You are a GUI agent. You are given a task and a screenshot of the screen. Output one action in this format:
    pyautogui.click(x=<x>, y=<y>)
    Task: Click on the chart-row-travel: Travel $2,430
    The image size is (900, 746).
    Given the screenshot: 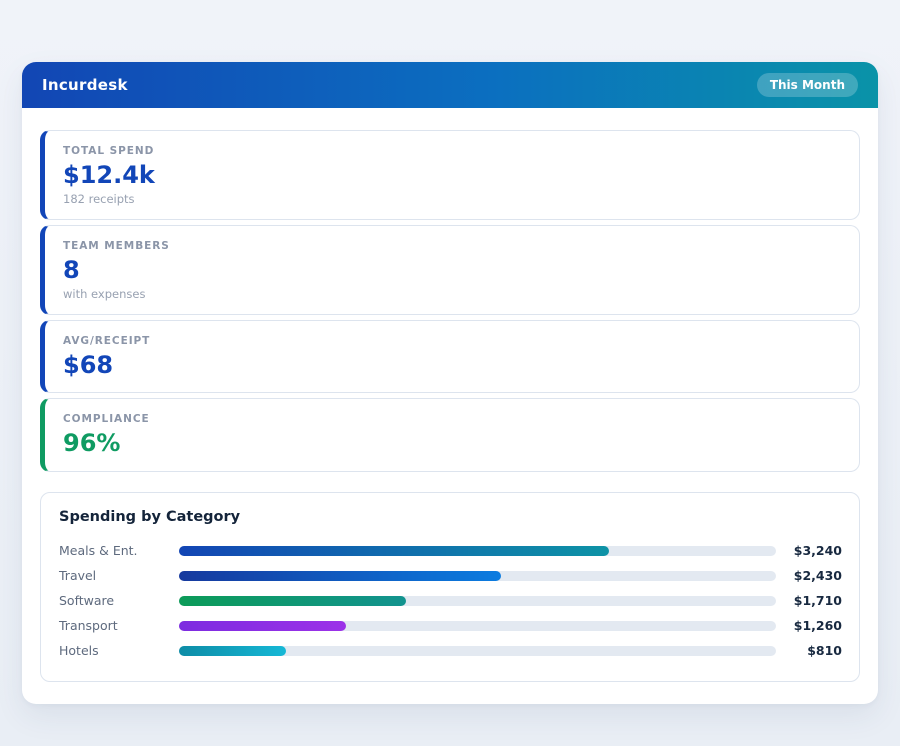 What is the action you would take?
    pyautogui.click(x=450, y=575)
    